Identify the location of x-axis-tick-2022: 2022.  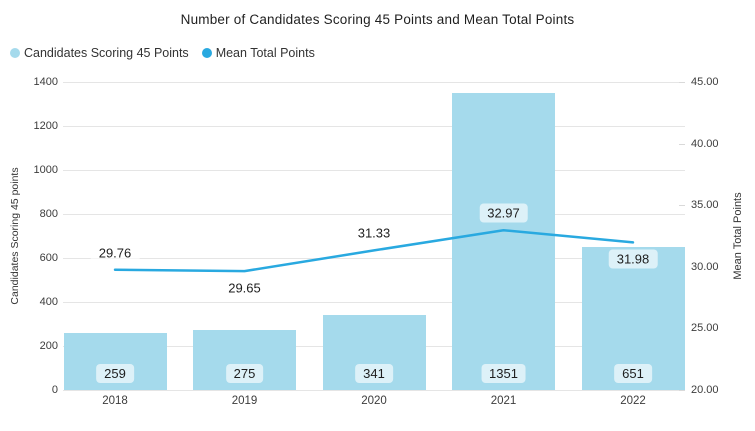
(633, 401).